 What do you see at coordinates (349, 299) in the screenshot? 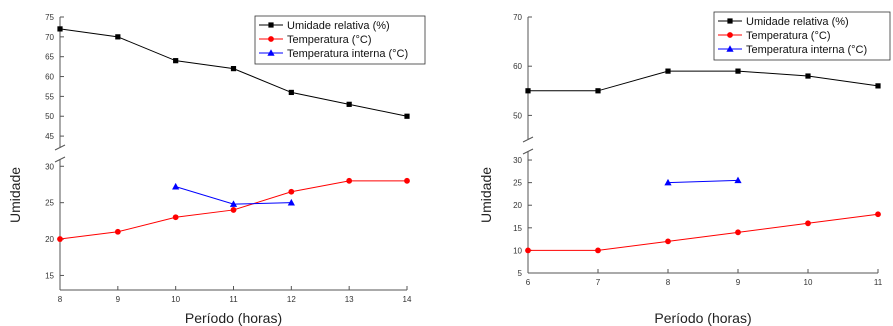
I see `x-tick-label: 13` at bounding box center [349, 299].